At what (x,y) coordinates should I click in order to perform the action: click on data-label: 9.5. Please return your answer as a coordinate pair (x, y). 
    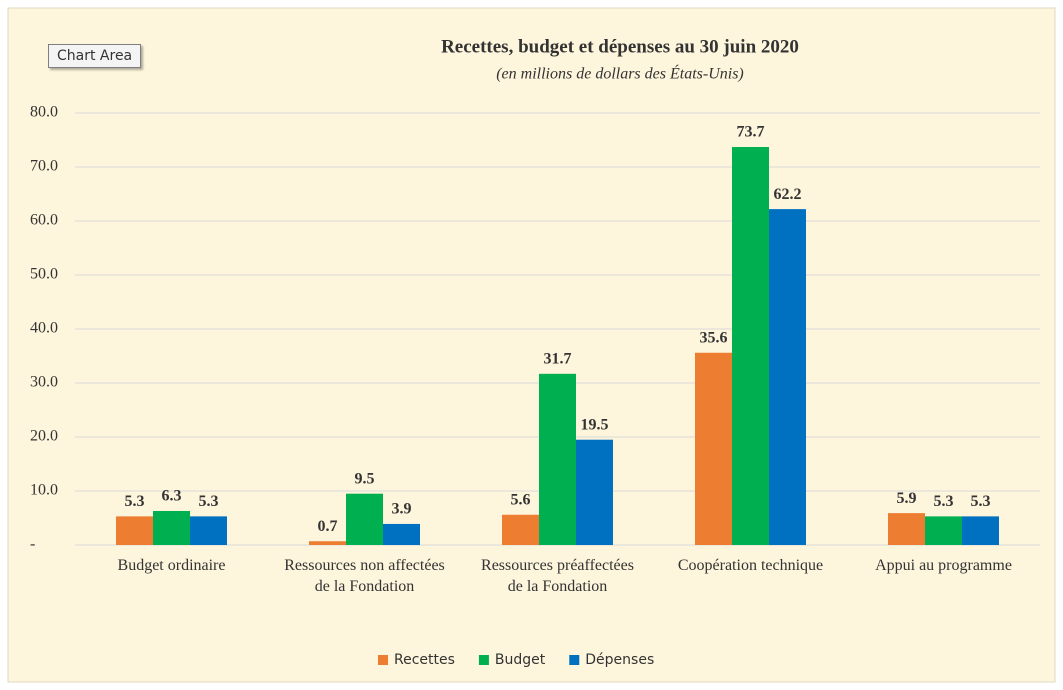
    Looking at the image, I should click on (365, 478).